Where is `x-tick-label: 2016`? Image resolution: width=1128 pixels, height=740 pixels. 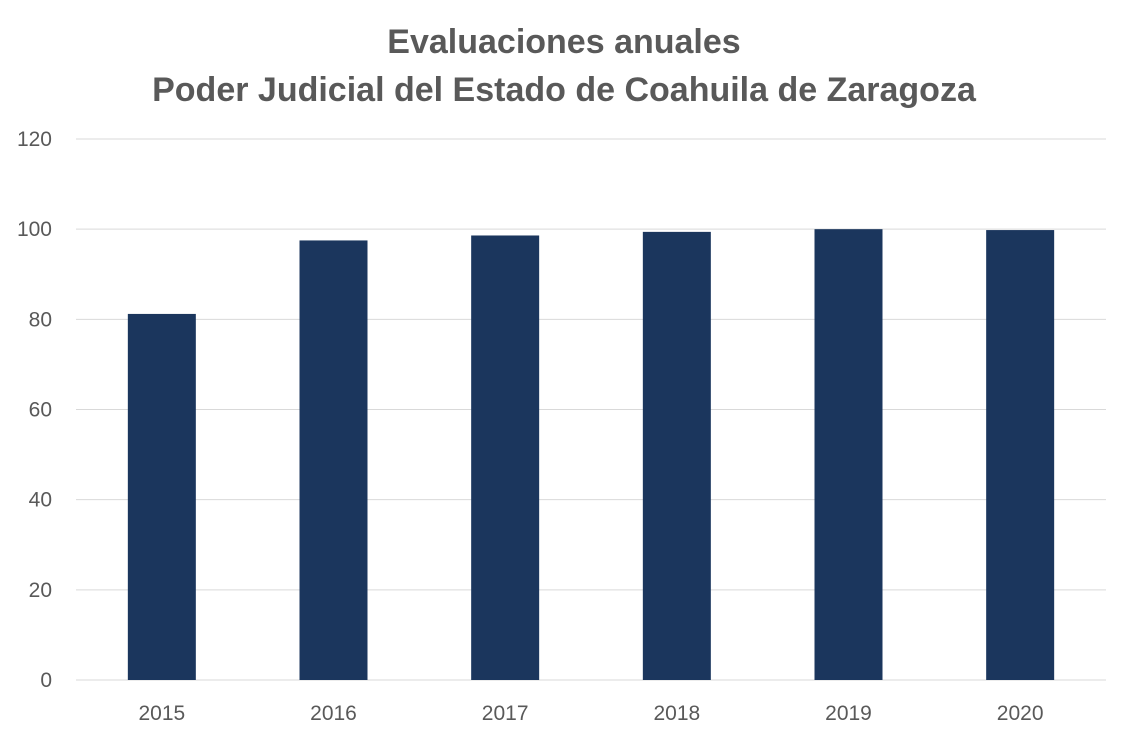 x-tick-label: 2016 is located at coordinates (333, 713).